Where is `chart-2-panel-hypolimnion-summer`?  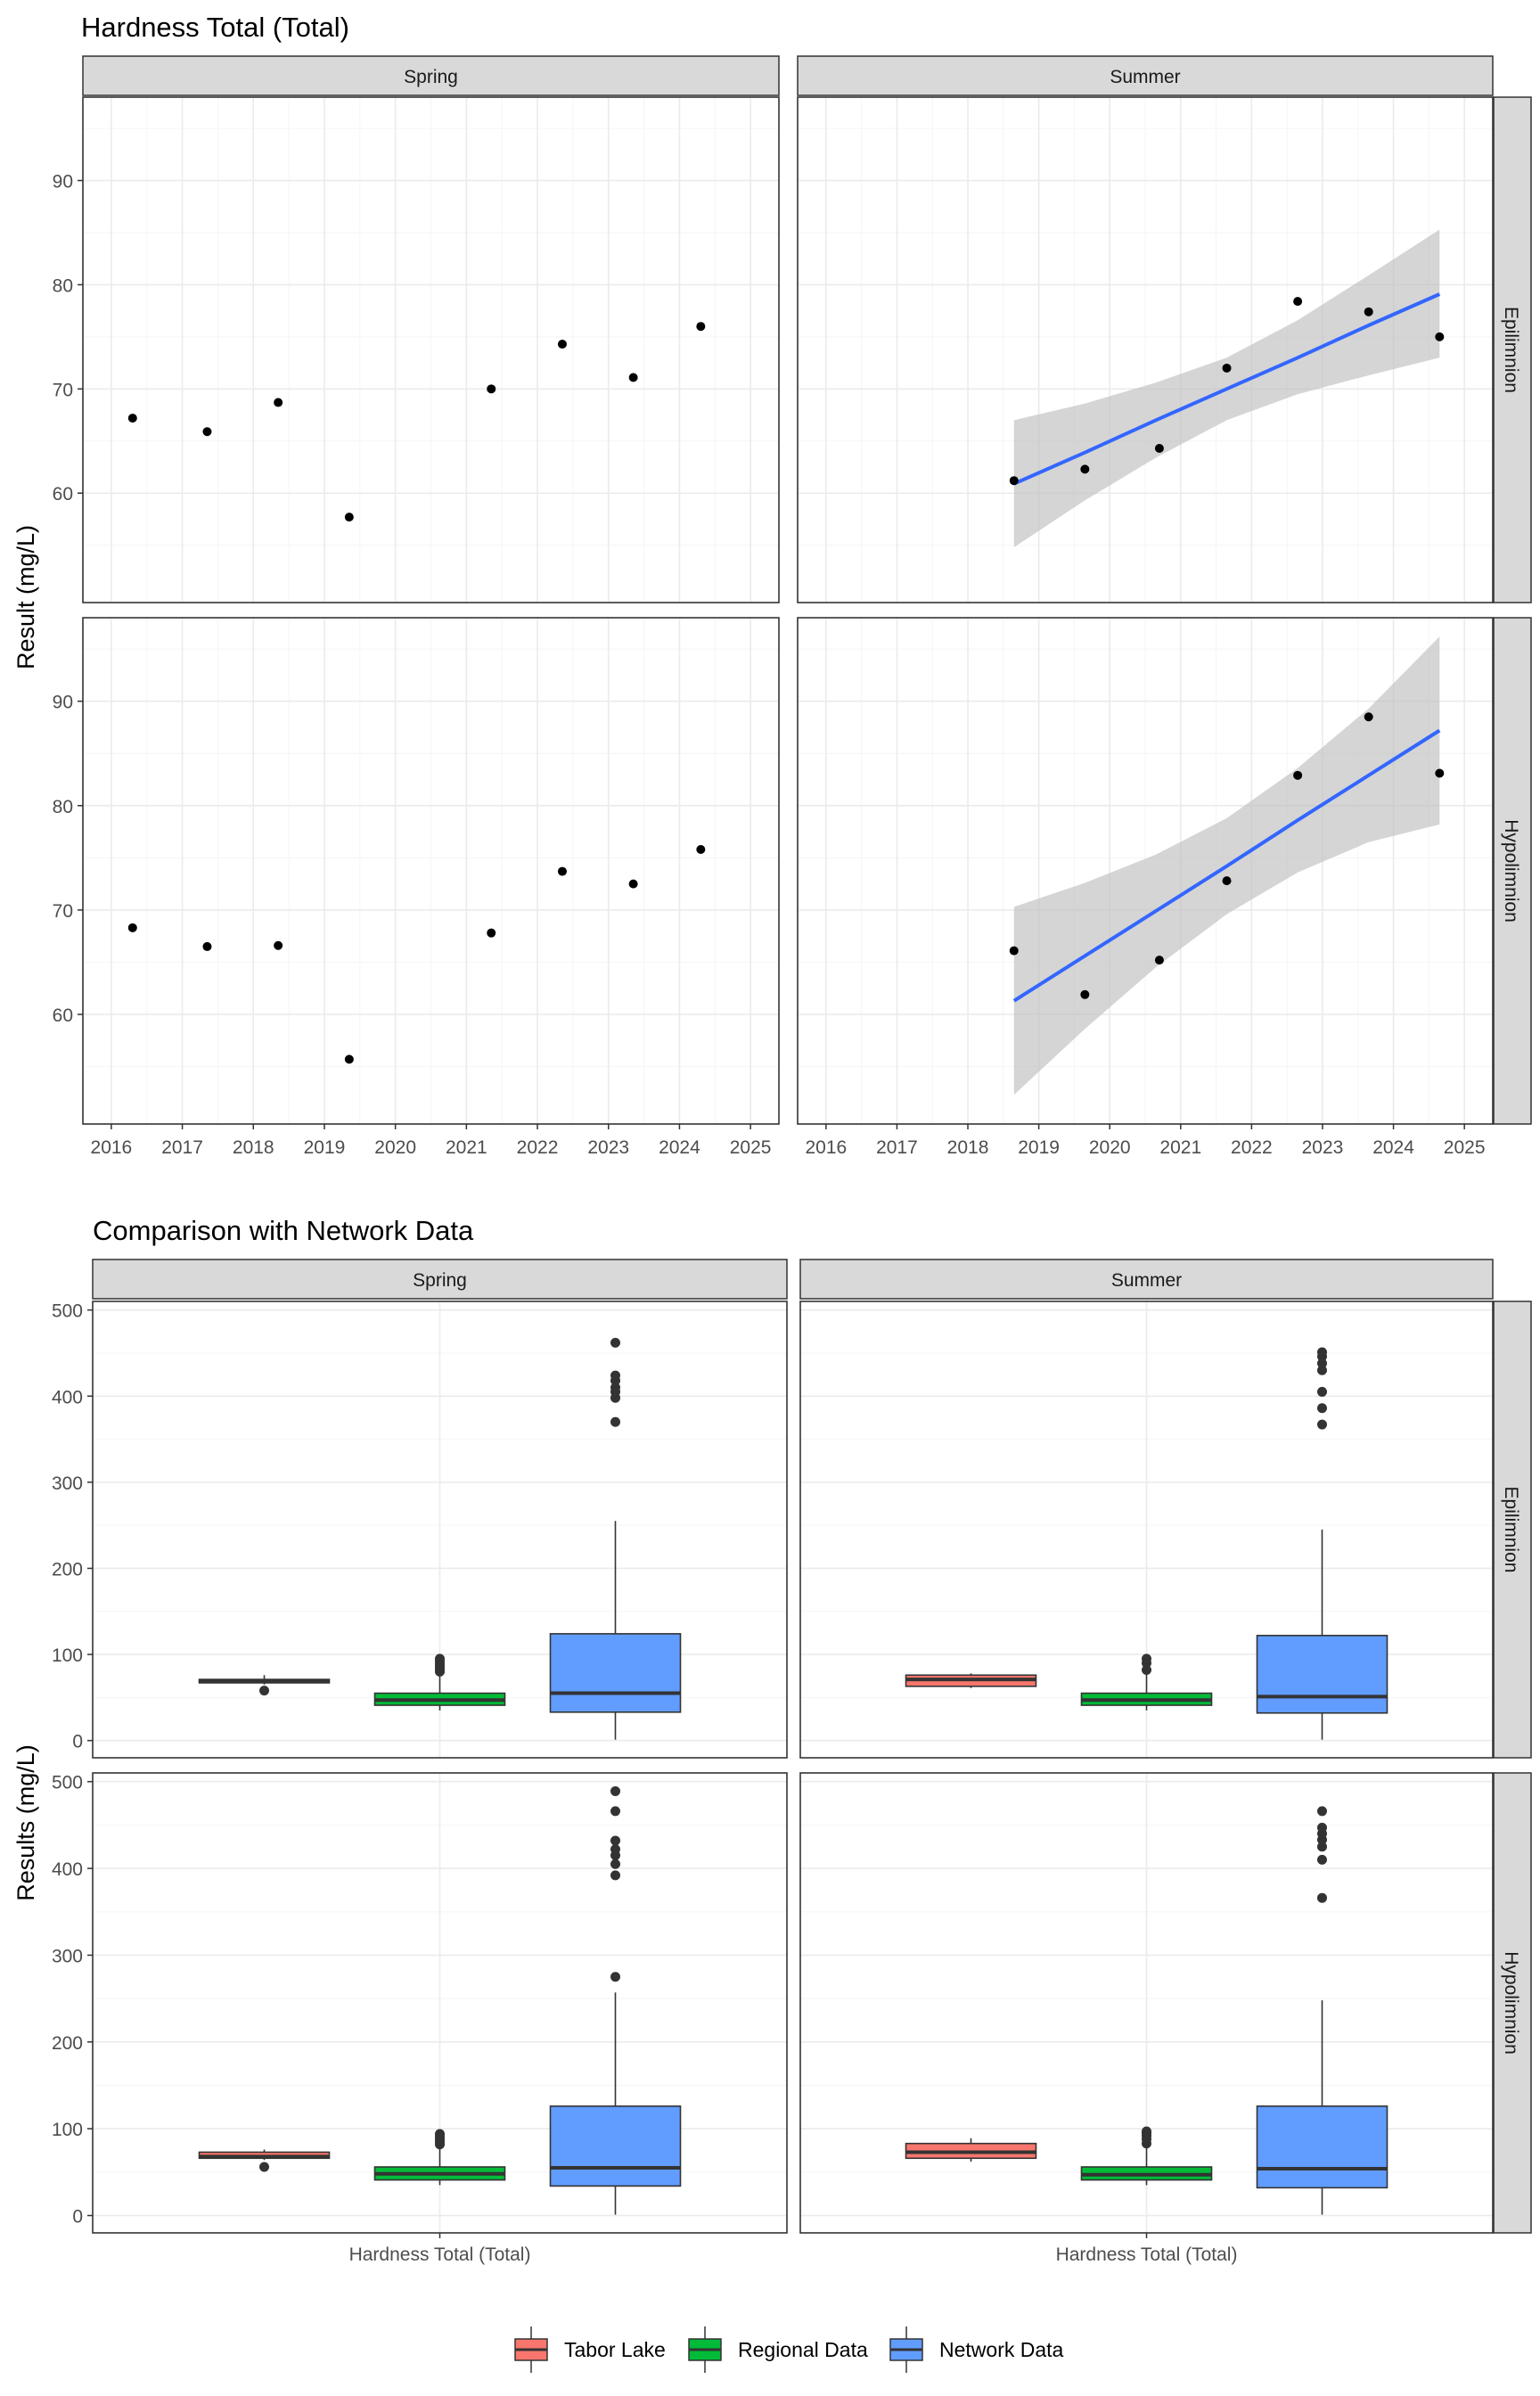 chart-2-panel-hypolimnion-summer is located at coordinates (1146, 2003).